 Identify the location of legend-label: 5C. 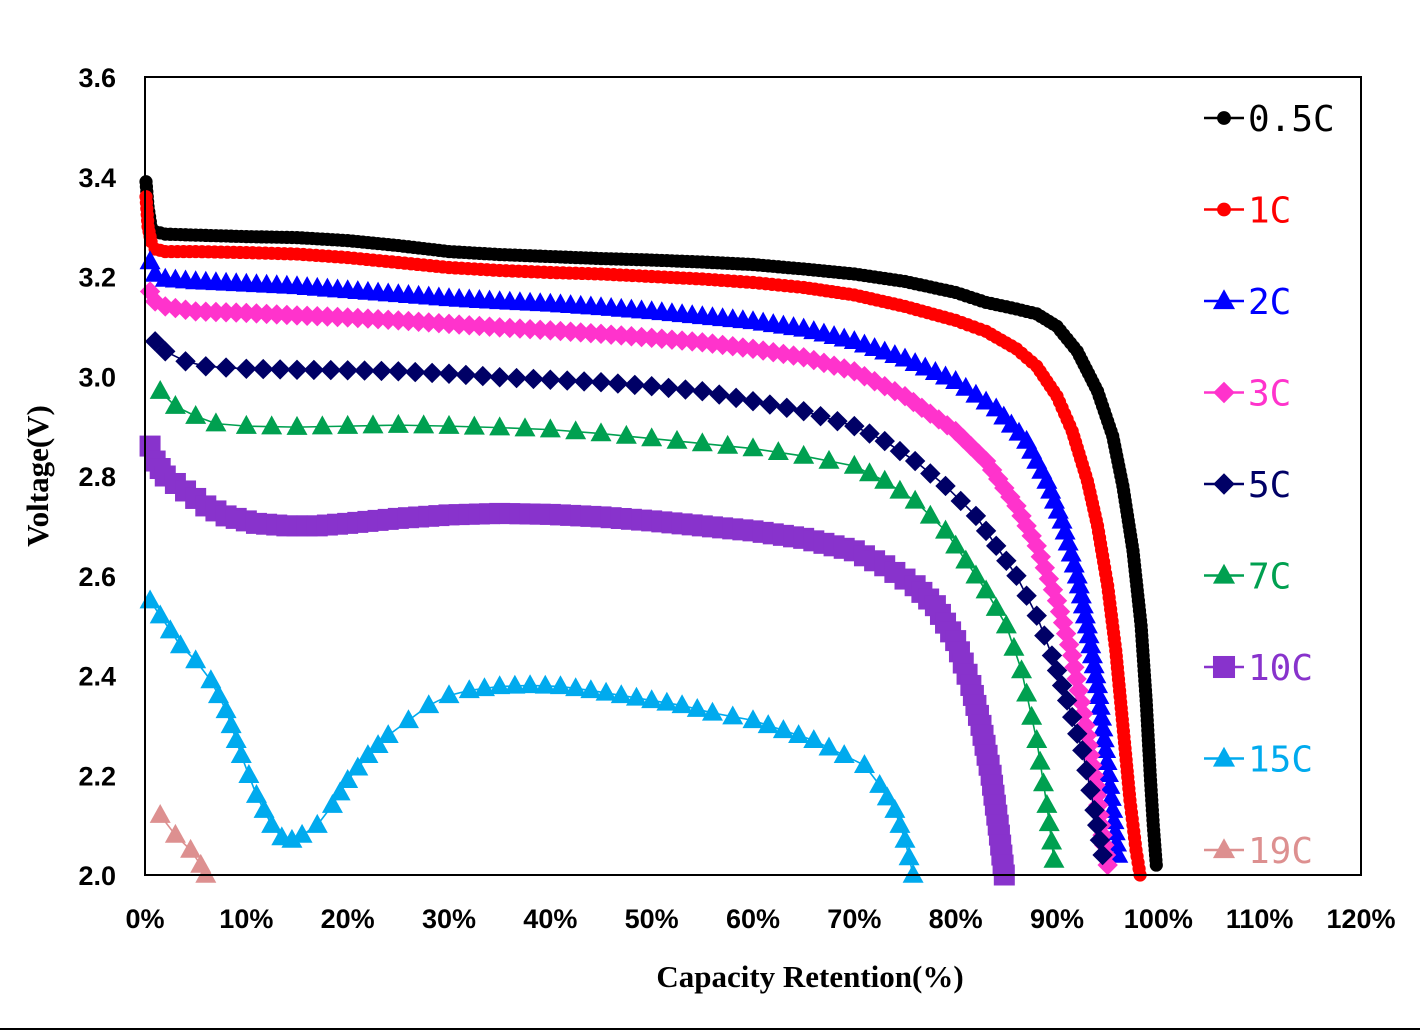
(1269, 485).